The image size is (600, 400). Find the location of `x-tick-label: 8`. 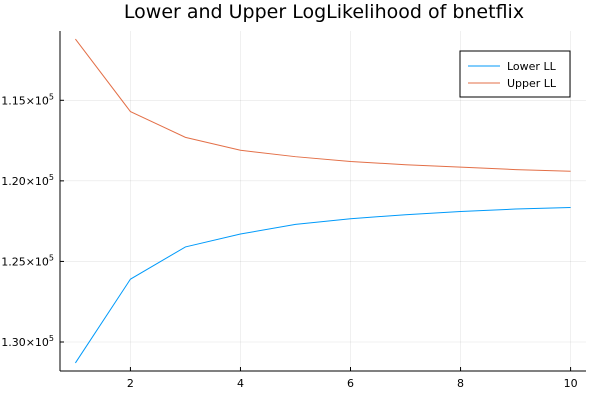

x-tick-label: 8 is located at coordinates (460, 383).